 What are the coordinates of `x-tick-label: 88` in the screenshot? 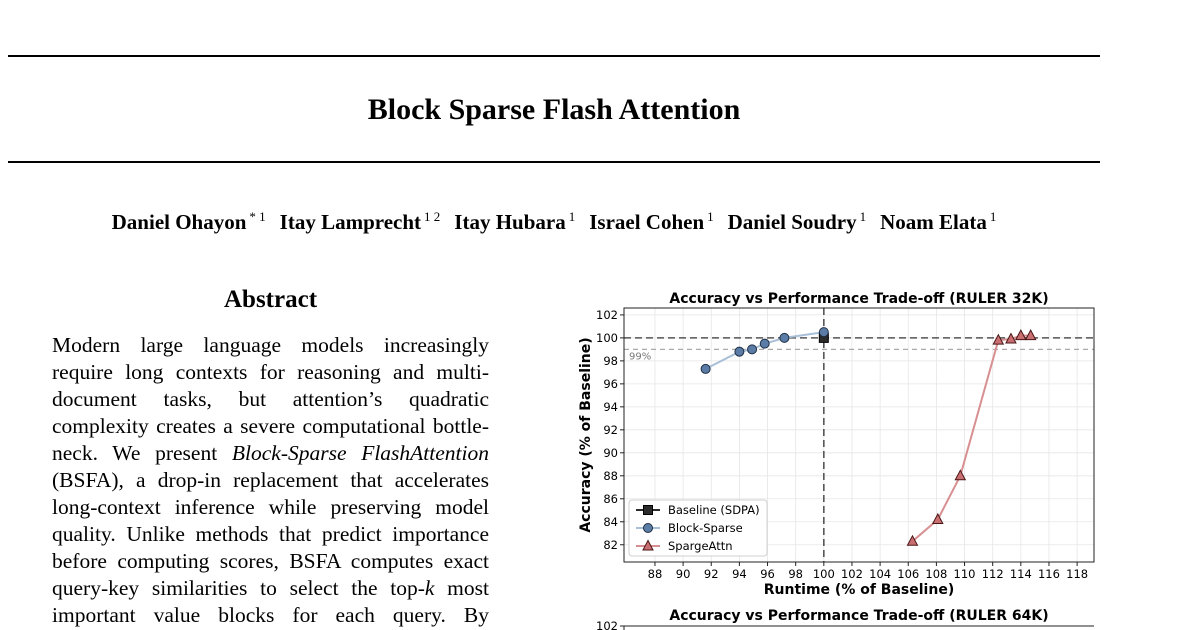 It's located at (655, 574).